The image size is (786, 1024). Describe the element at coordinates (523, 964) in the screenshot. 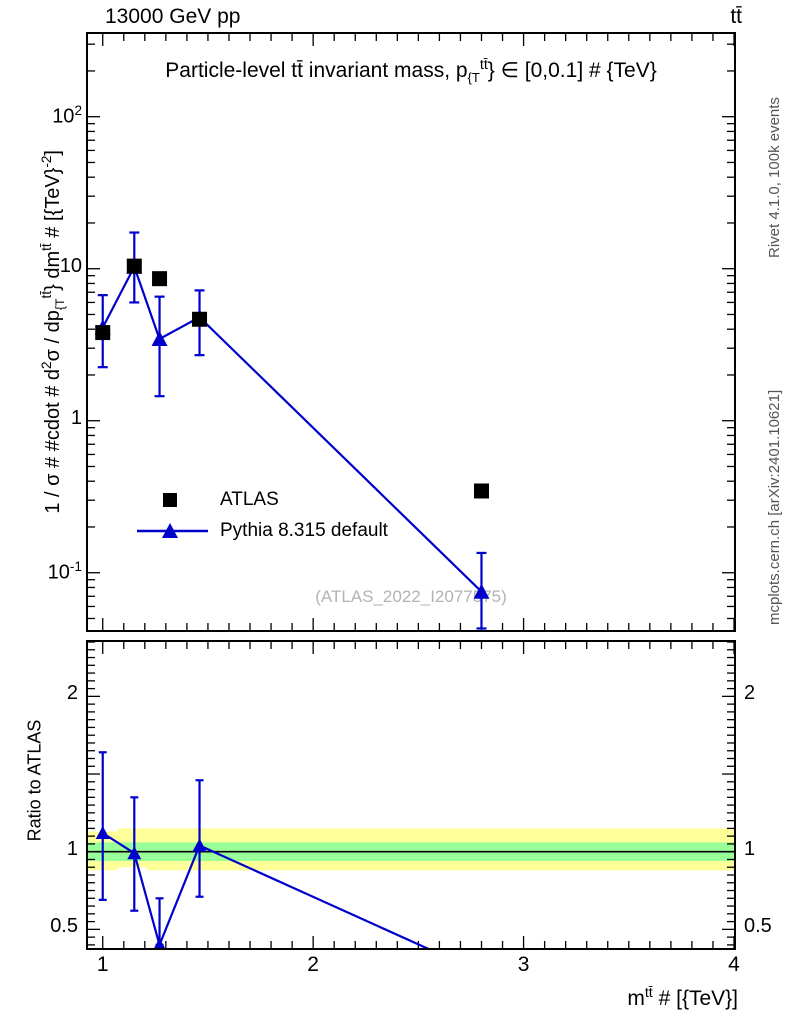

I see `x-tick-label: 3` at that location.